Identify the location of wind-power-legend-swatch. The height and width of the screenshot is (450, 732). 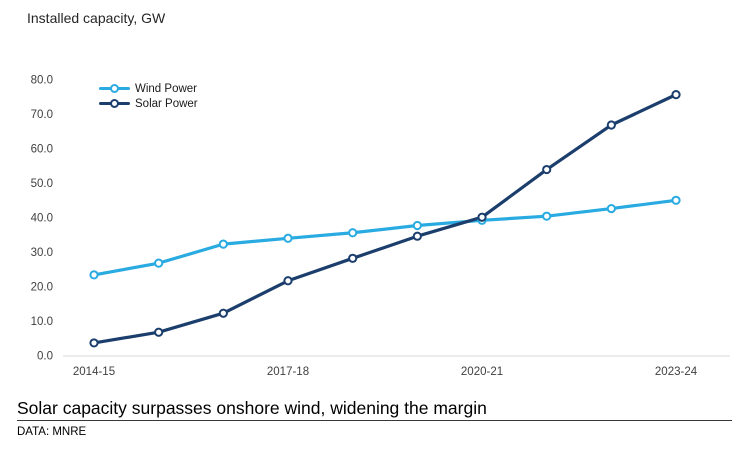
(114, 88).